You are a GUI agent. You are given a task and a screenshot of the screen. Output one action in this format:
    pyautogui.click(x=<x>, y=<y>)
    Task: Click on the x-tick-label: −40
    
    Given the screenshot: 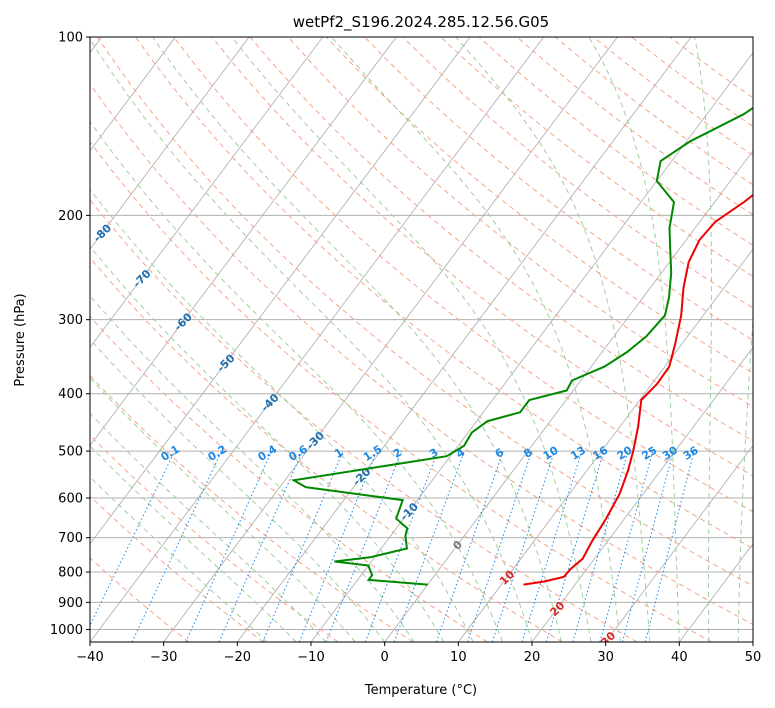 What is the action you would take?
    pyautogui.click(x=89, y=657)
    